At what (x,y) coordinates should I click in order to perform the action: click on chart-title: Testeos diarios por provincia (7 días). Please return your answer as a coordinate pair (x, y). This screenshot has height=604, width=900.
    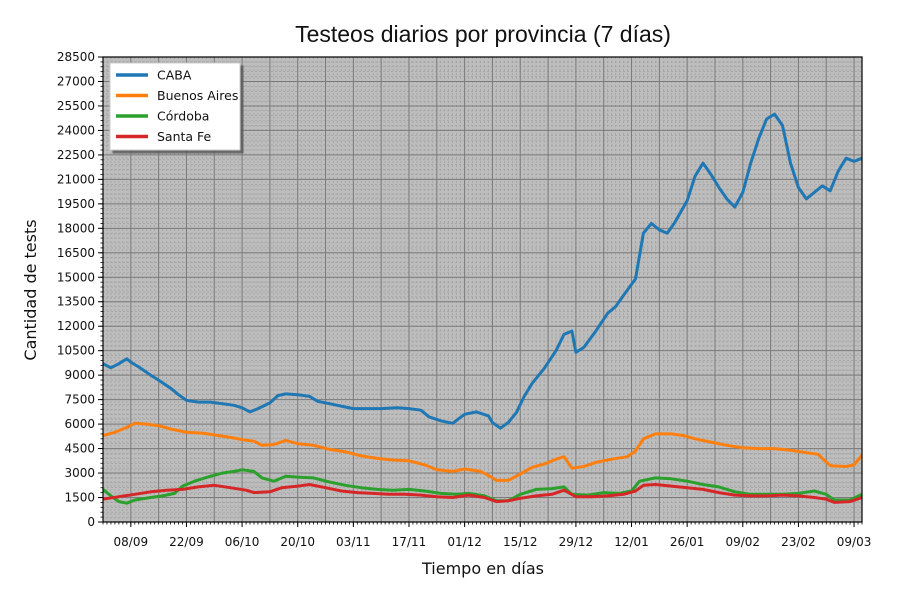
    Looking at the image, I should click on (483, 34).